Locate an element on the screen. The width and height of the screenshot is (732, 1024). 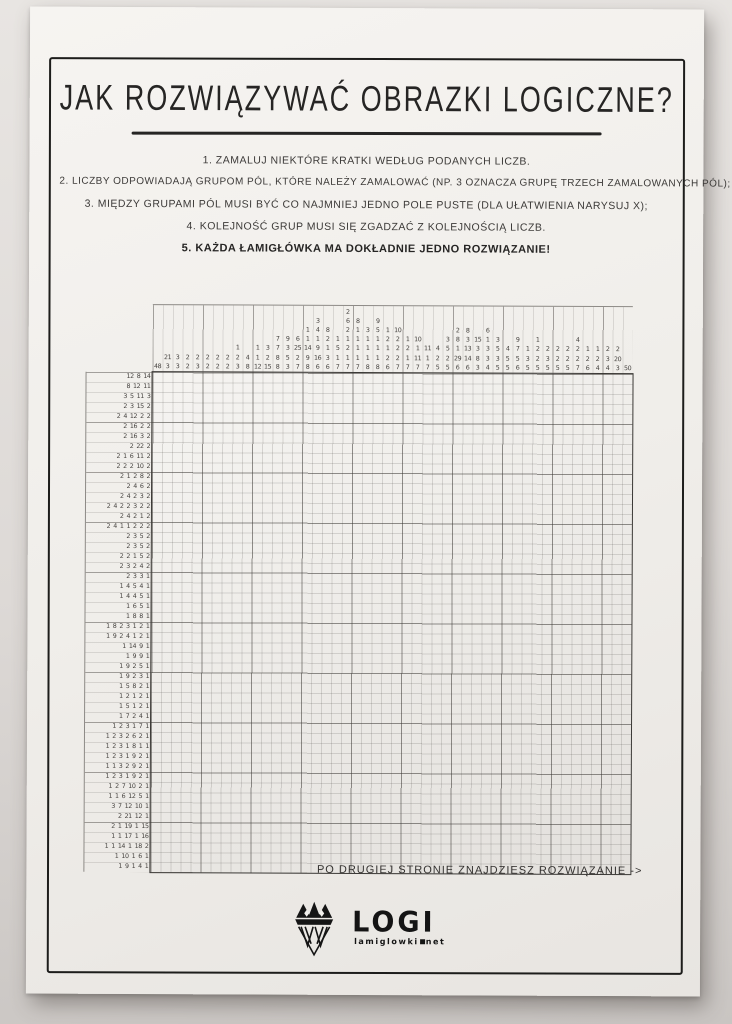
left-clue-row: 1 2 7 10 2 1 is located at coordinates (118, 787).